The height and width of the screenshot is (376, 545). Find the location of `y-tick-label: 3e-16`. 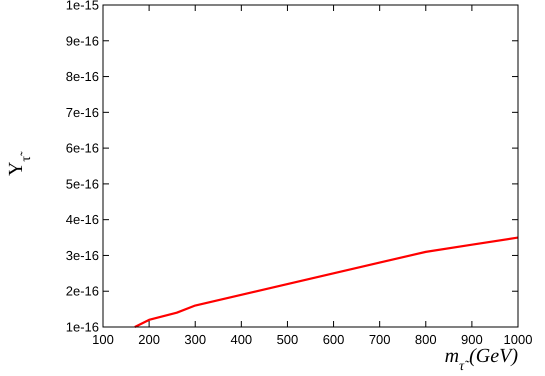

y-tick-label: 3e-16 is located at coordinates (82, 255).